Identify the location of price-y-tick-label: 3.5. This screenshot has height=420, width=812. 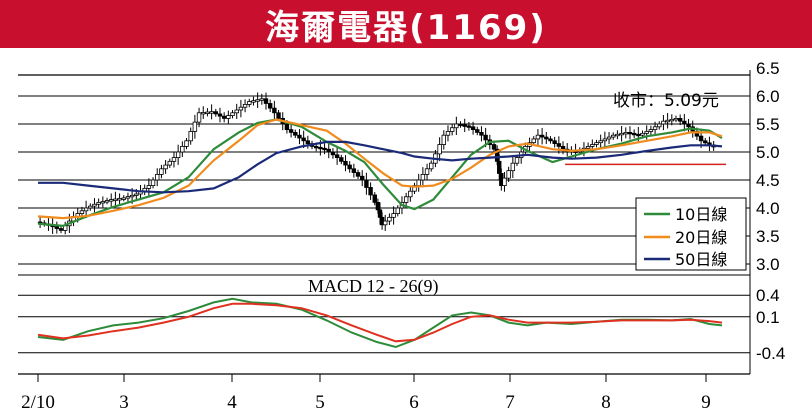
(768, 236).